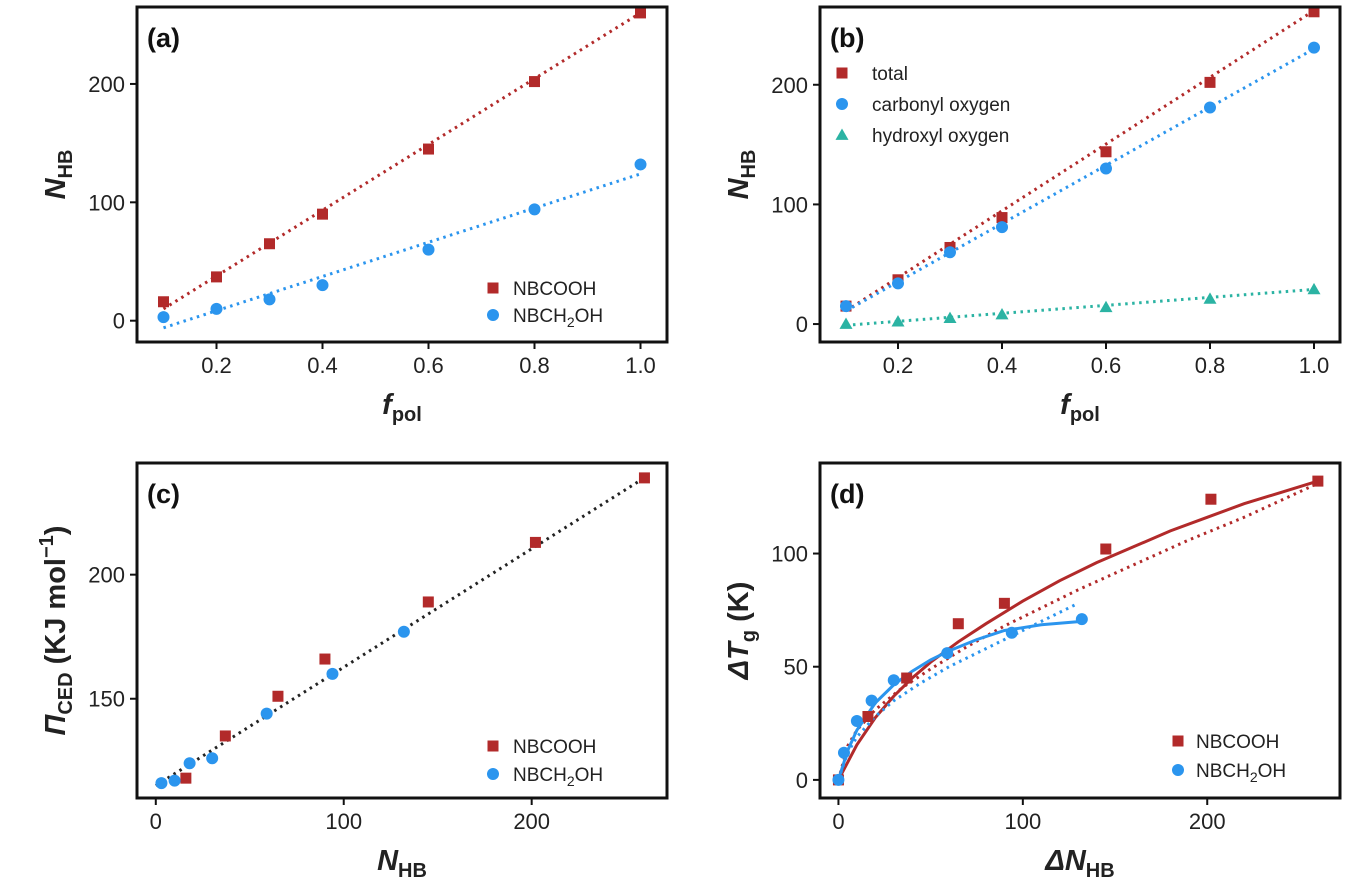 The width and height of the screenshot is (1345, 888). What do you see at coordinates (1080, 407) in the screenshot?
I see `x-axis-title: fpol` at bounding box center [1080, 407].